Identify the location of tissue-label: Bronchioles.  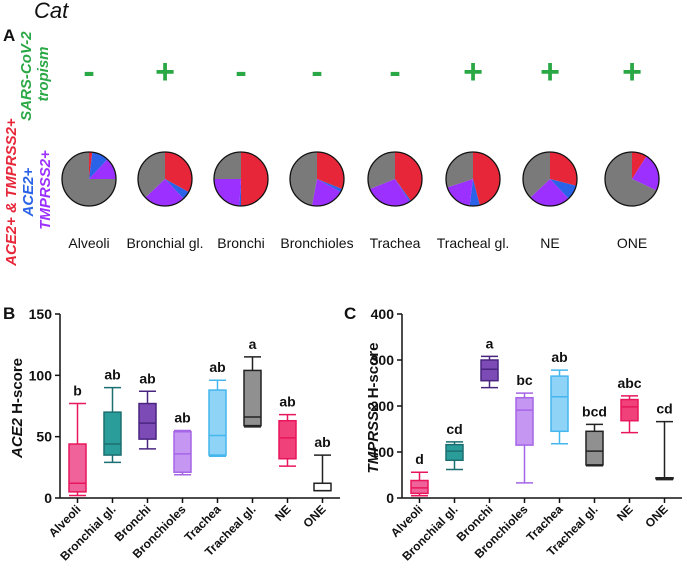
(316, 243).